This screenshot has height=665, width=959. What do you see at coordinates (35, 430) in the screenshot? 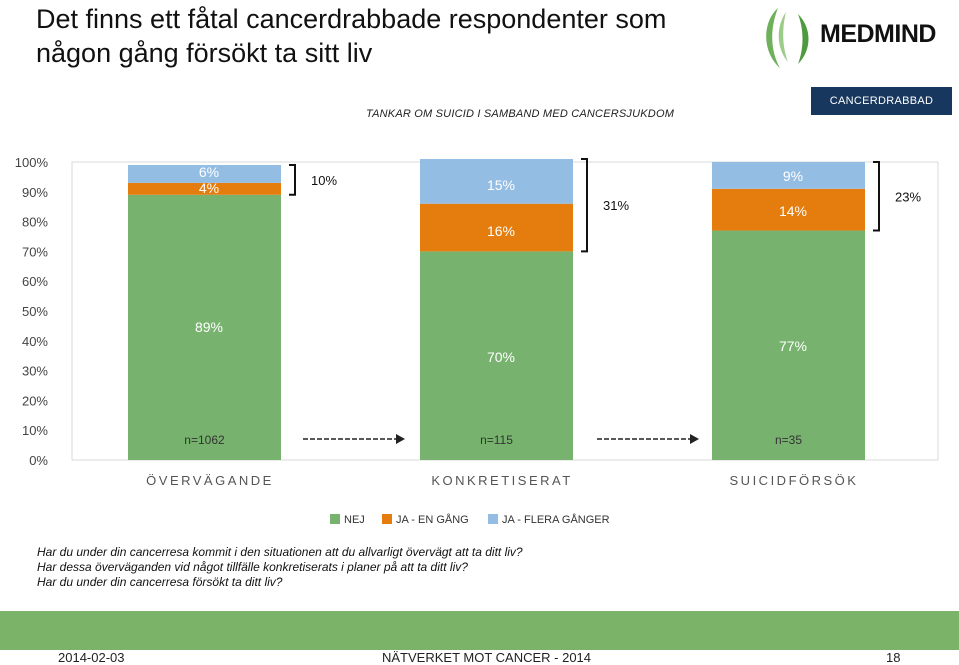
I see `y-tick-label: 10%` at bounding box center [35, 430].